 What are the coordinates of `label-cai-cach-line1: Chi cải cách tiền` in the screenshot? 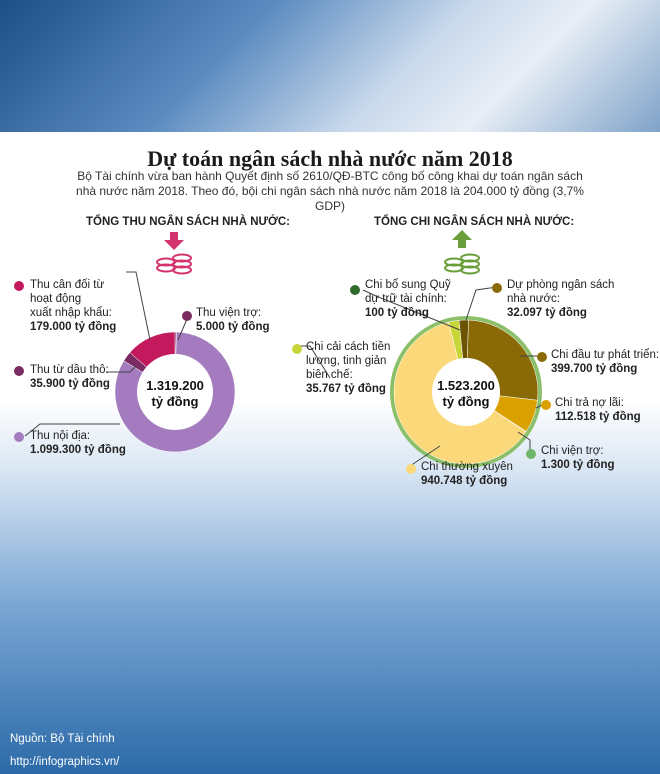 It's located at (348, 347).